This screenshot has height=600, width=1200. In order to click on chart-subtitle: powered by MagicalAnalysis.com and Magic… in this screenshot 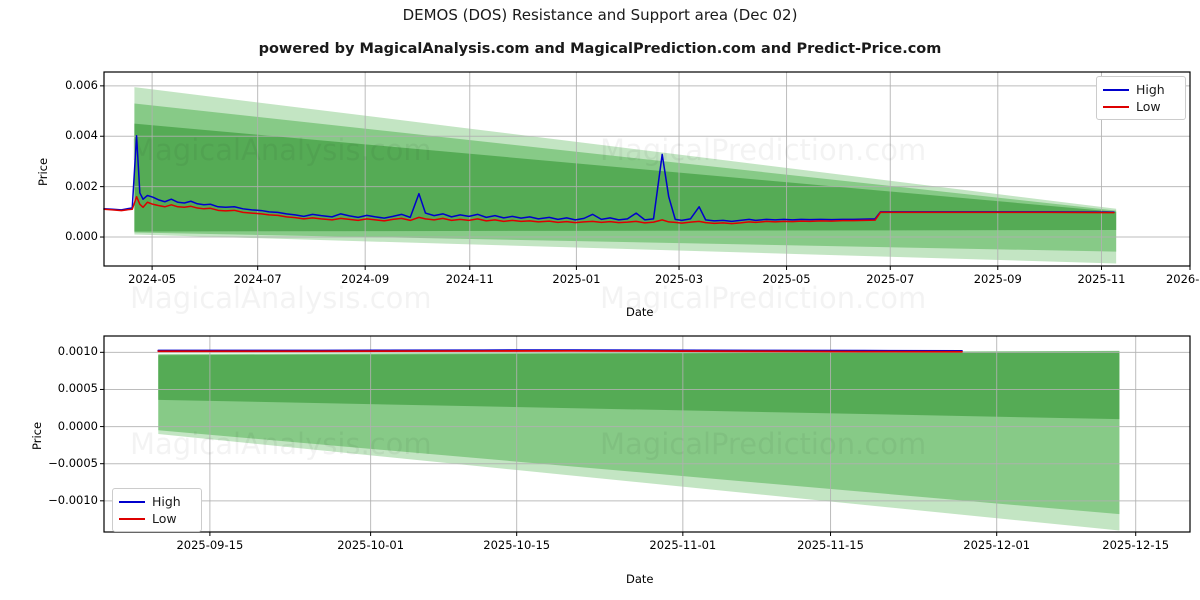, I will do `click(600, 49)`.